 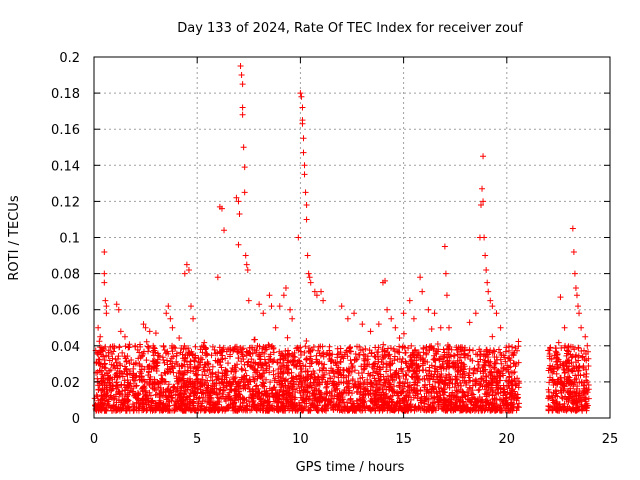 I want to click on x-tick-labels: 0 5 10 15 20 25, so click(x=354, y=439).